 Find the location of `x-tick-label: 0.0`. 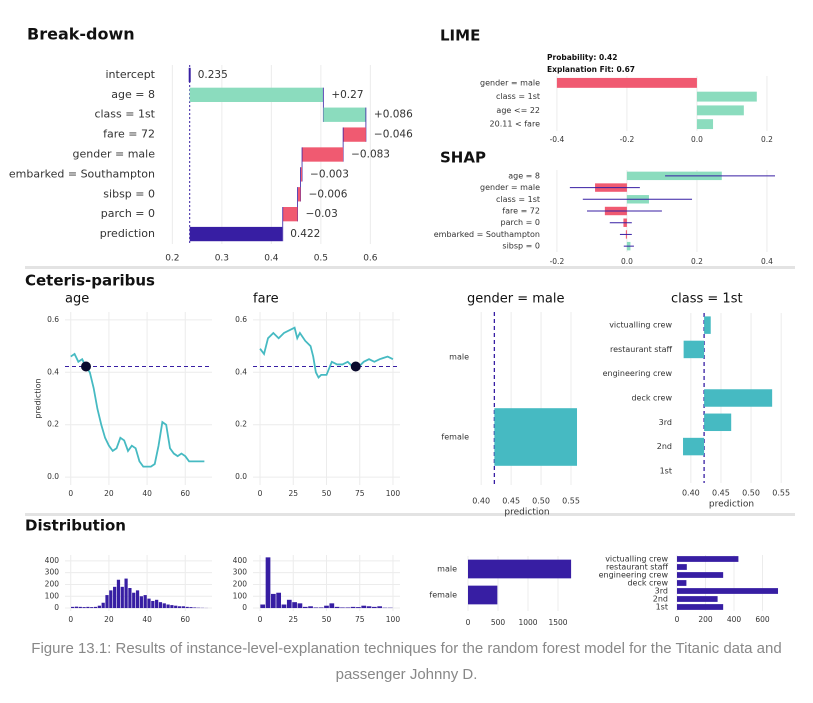

x-tick-label: 0.0 is located at coordinates (697, 139).